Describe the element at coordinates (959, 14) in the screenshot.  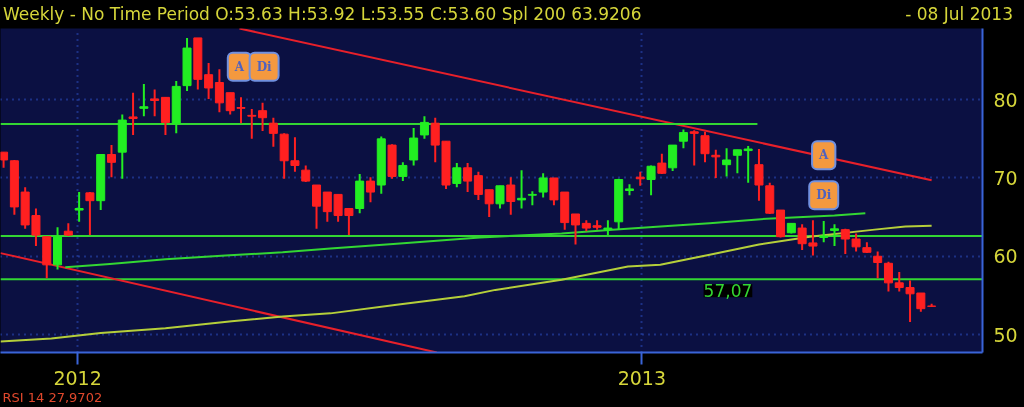
I see `chart-subtitle: - 08 Jul 2013` at that location.